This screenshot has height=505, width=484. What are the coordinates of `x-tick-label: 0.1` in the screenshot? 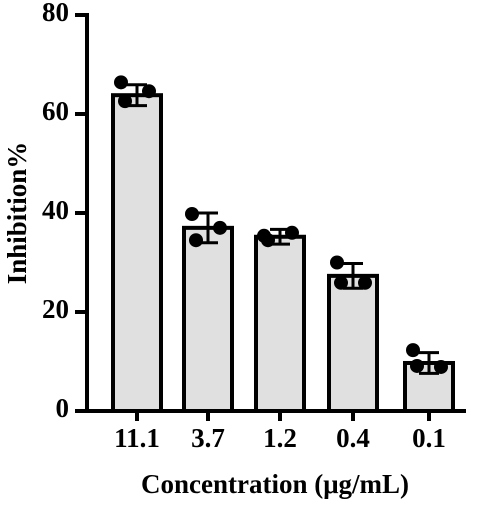 It's located at (429, 438).